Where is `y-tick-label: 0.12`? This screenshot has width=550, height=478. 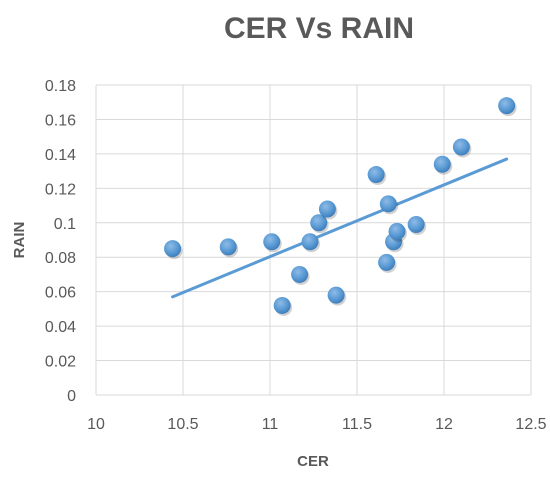
y-tick-label: 0.12 is located at coordinates (60, 189).